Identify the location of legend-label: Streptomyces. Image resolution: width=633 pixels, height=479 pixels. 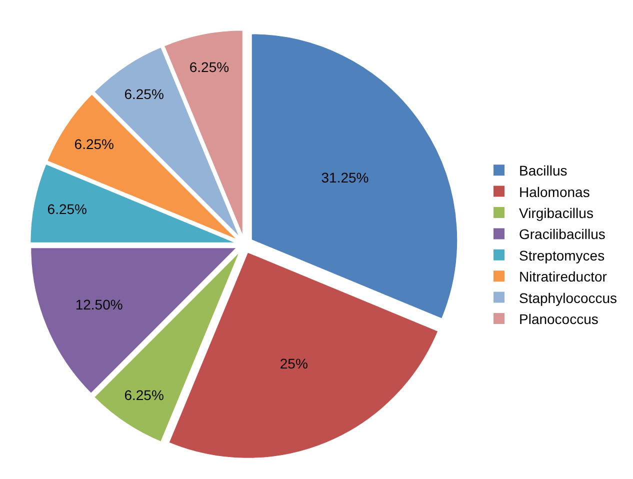
(562, 255).